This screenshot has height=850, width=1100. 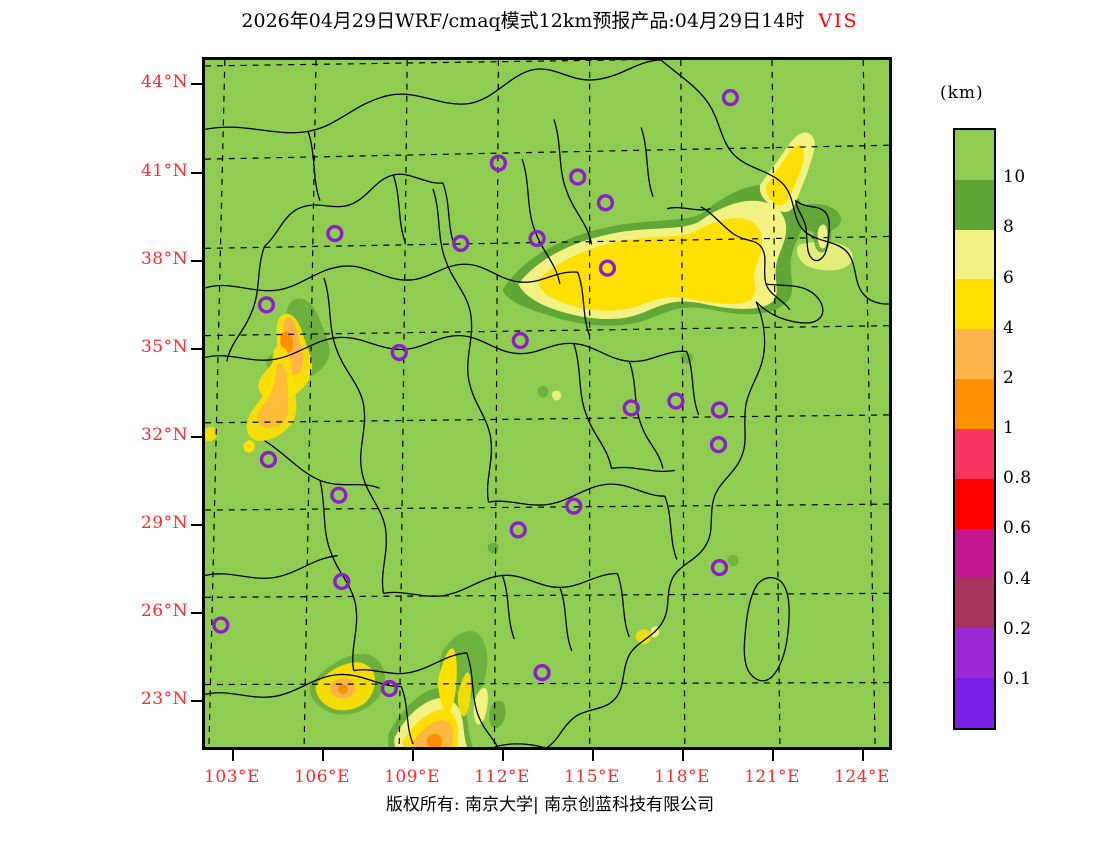 What do you see at coordinates (772, 777) in the screenshot?
I see `lon-tick-label: 121°E` at bounding box center [772, 777].